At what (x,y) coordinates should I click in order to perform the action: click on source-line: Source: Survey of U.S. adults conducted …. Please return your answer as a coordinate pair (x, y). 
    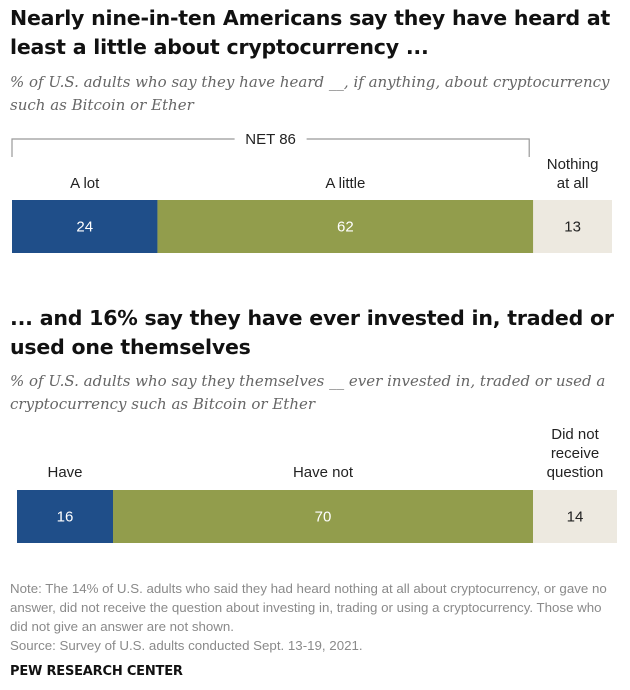
    Looking at the image, I should click on (186, 645).